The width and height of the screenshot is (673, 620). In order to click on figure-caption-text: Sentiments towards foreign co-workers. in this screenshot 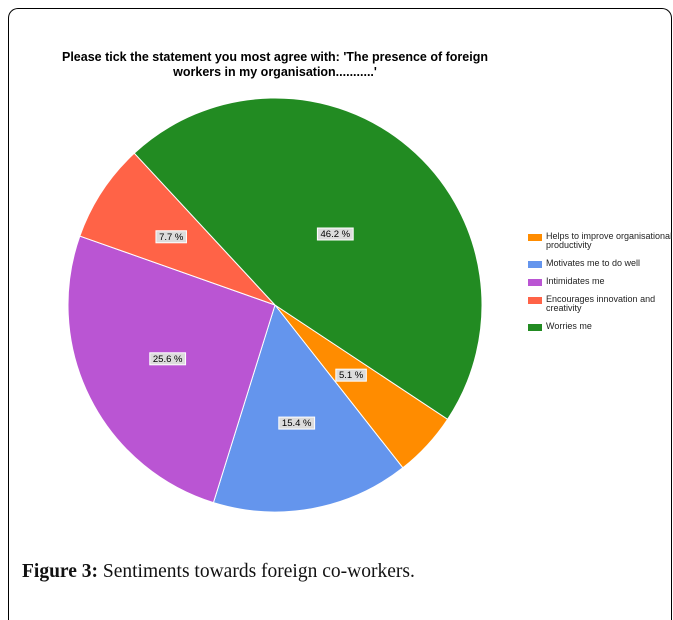, I will do `click(256, 571)`.